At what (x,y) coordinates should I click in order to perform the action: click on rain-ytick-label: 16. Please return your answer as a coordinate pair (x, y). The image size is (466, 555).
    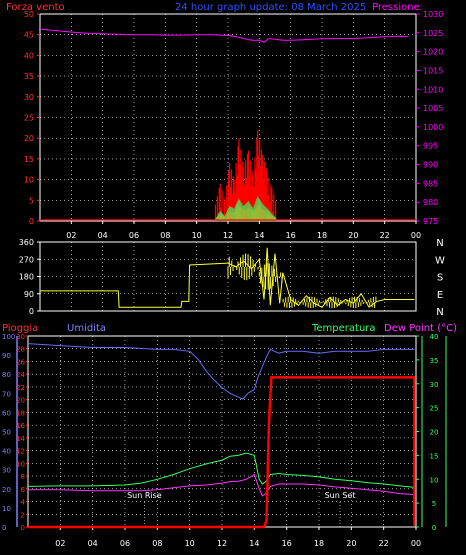
    Looking at the image, I should click on (20, 426).